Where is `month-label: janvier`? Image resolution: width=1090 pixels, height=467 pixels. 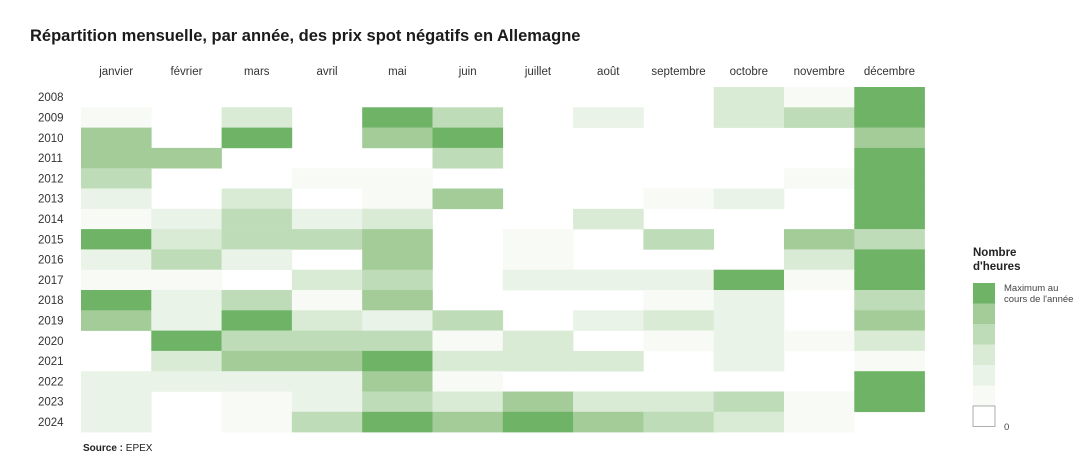 month-label: janvier is located at coordinates (115, 72).